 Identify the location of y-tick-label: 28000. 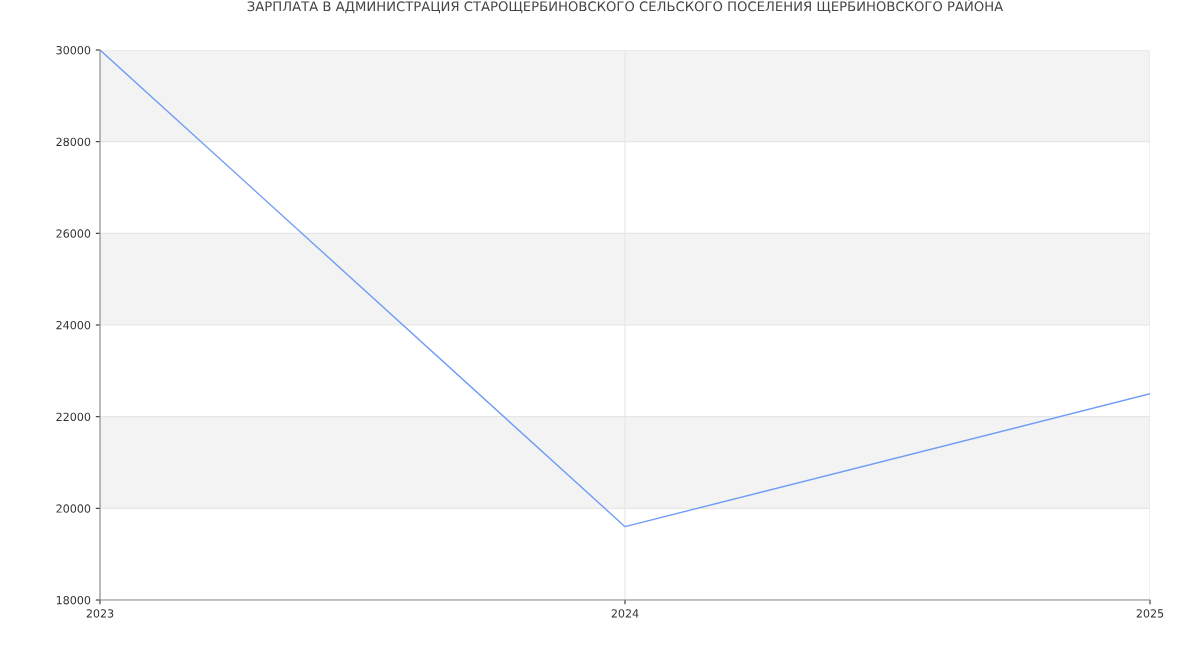
(73, 142).